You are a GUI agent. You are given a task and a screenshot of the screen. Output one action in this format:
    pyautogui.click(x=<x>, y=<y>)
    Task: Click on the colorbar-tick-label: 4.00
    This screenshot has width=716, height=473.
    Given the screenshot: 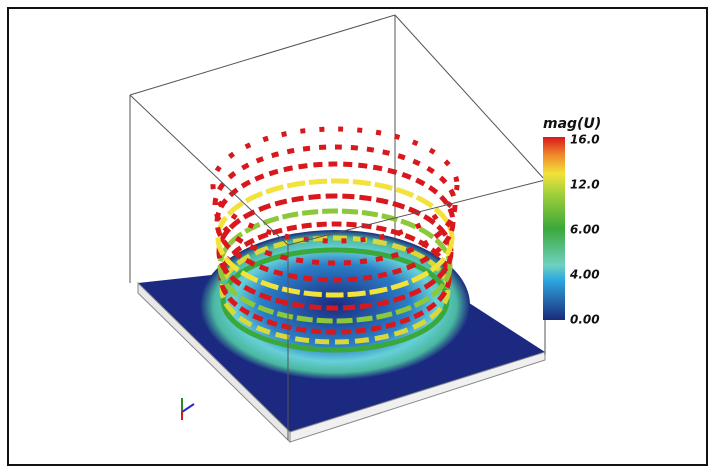 What is the action you would take?
    pyautogui.click(x=584, y=275)
    